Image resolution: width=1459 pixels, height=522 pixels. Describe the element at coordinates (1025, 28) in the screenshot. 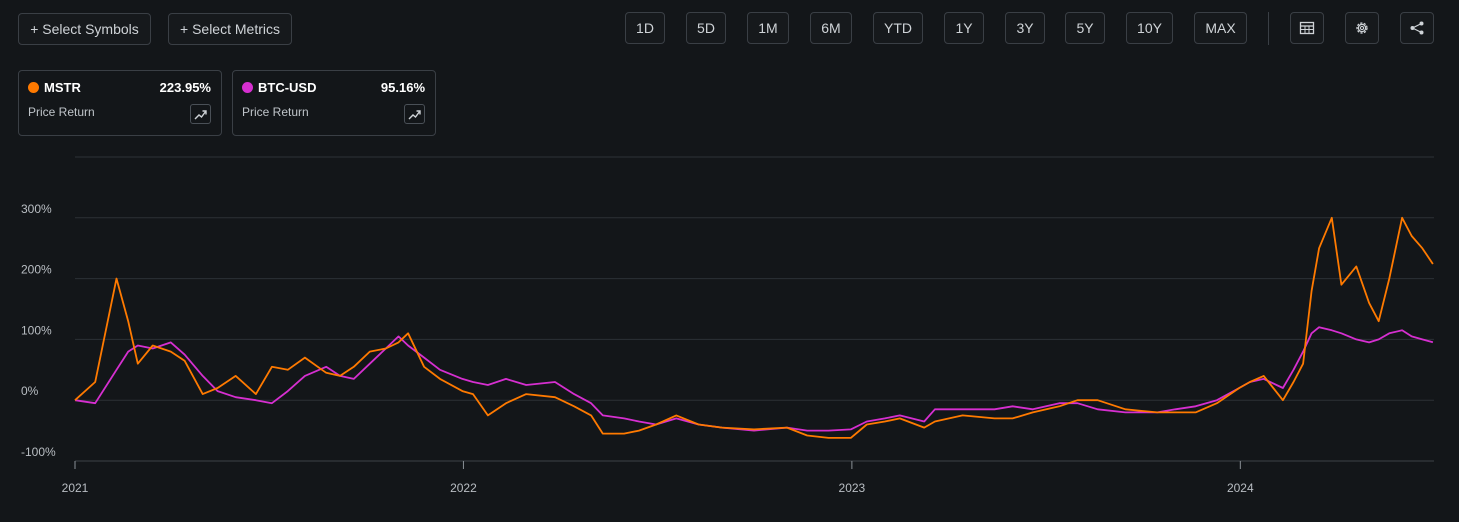

I see `range-button-3y: 3Y` at that location.